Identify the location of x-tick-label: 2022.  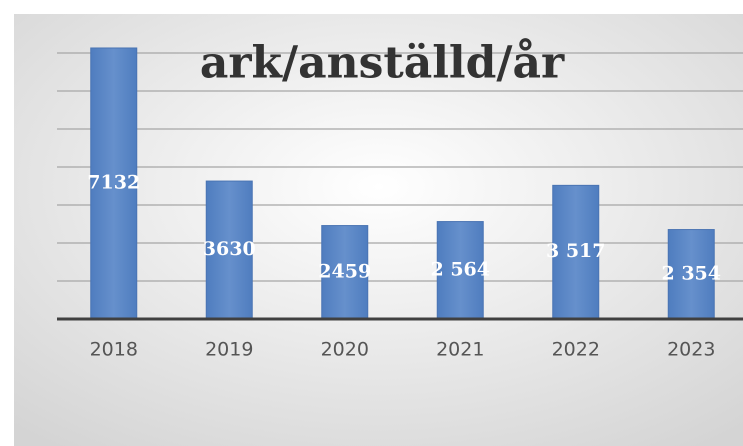
(576, 350).